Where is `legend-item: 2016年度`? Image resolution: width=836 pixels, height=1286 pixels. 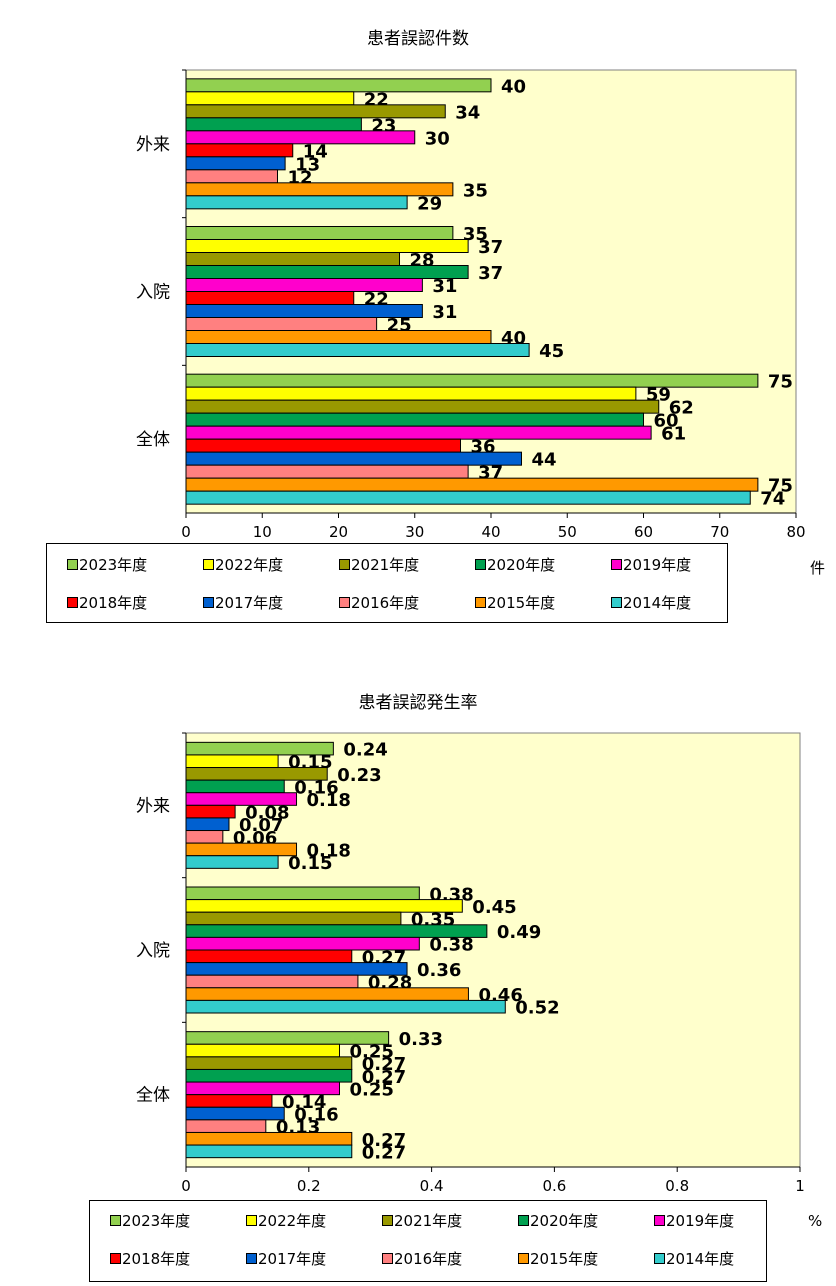 legend-item: 2016年度 is located at coordinates (379, 602).